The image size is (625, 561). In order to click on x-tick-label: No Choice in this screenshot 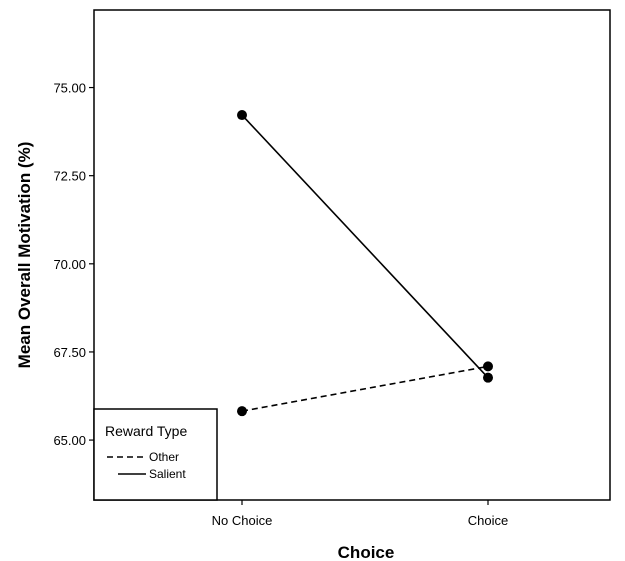, I will do `click(242, 520)`.